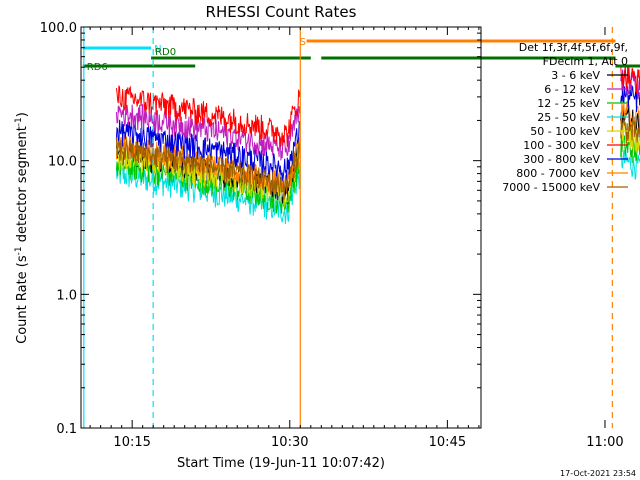  What do you see at coordinates (561, 159) in the screenshot?
I see `legend-entry-label: 300 - 800 keV` at bounding box center [561, 159].